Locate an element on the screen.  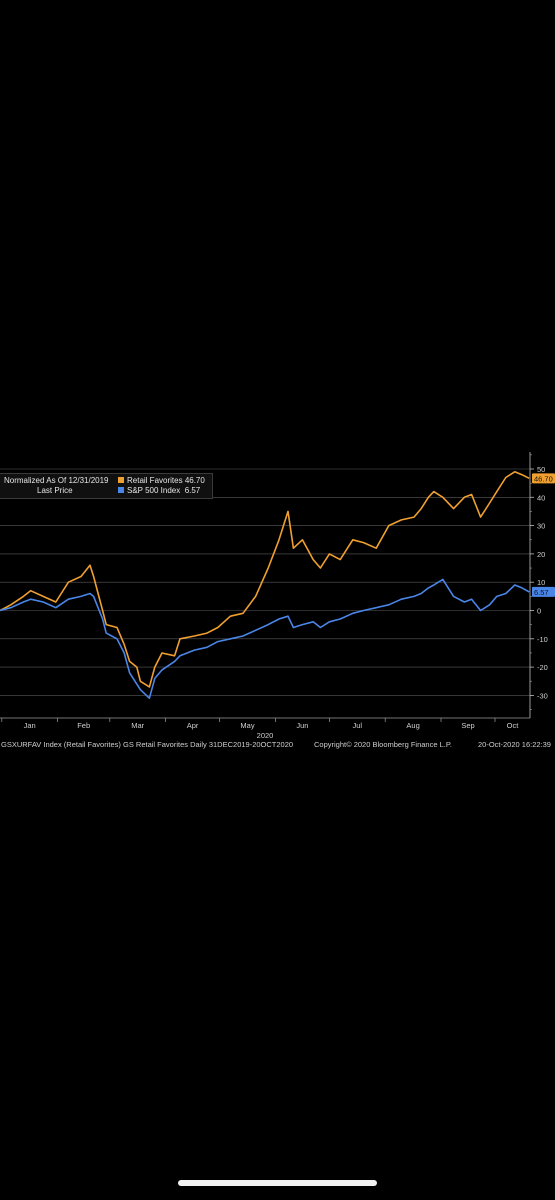
legend-item-sp500: S&P 500 Index 6.57 is located at coordinates (161, 491).